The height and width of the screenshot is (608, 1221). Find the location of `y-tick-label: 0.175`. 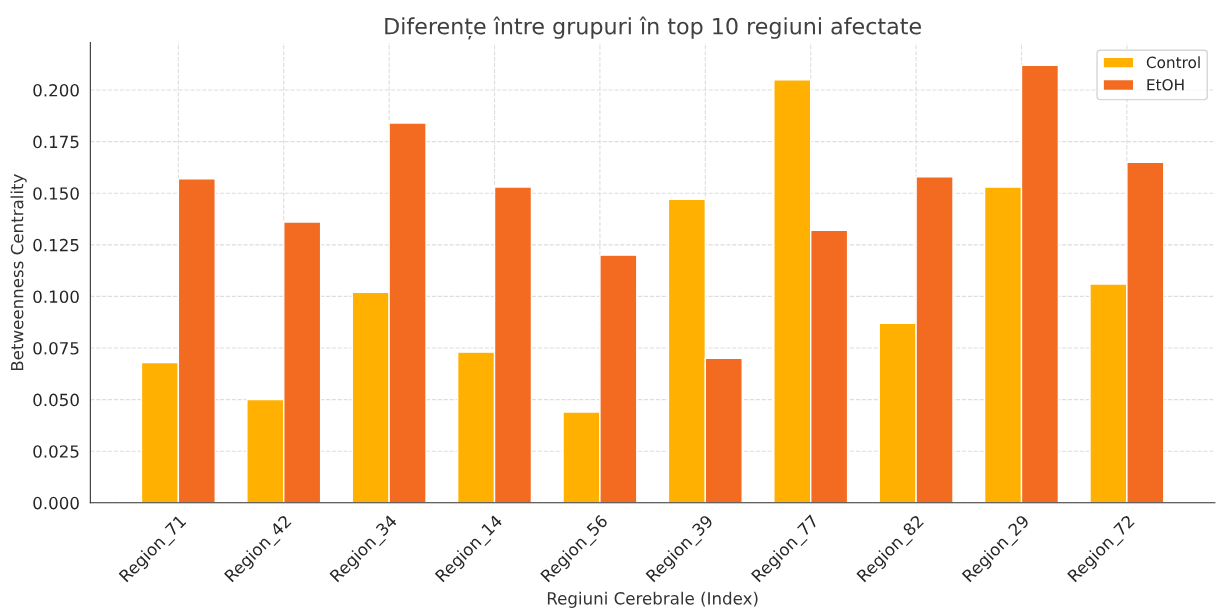

y-tick-label: 0.175 is located at coordinates (56, 142).